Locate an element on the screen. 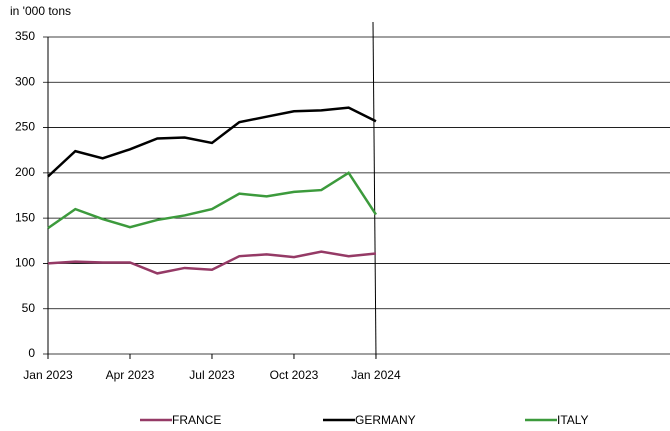  y-tick-label: 200 is located at coordinates (25, 172).